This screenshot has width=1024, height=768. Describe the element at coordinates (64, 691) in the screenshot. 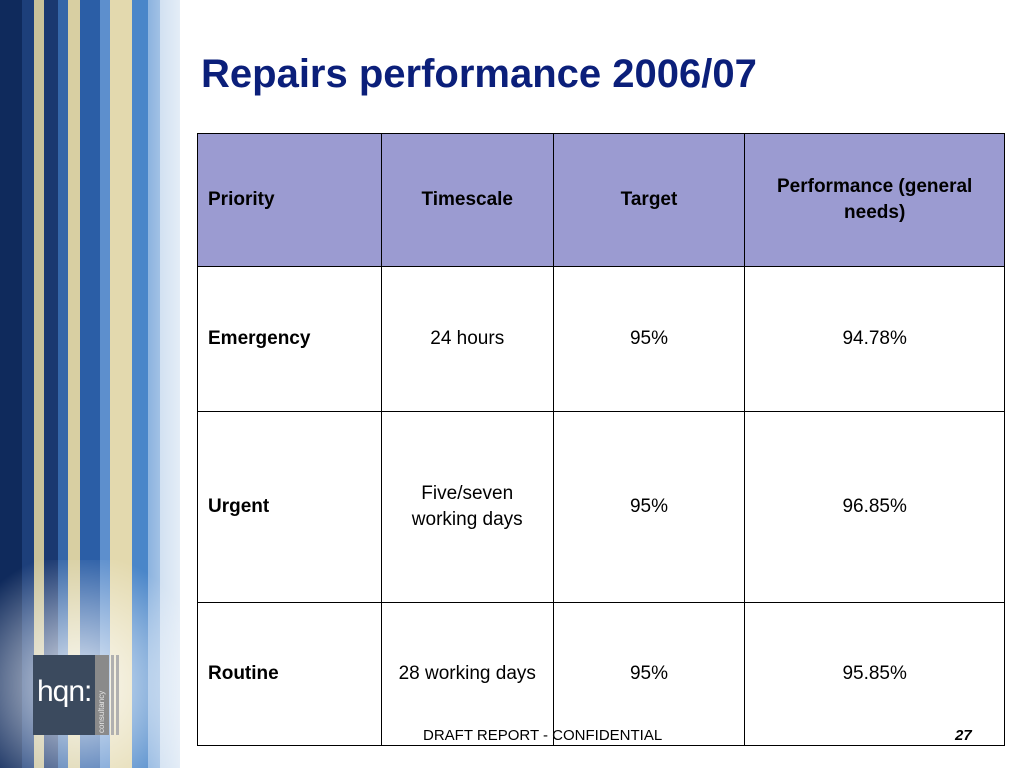

I see `logo-text: hqn:` at that location.